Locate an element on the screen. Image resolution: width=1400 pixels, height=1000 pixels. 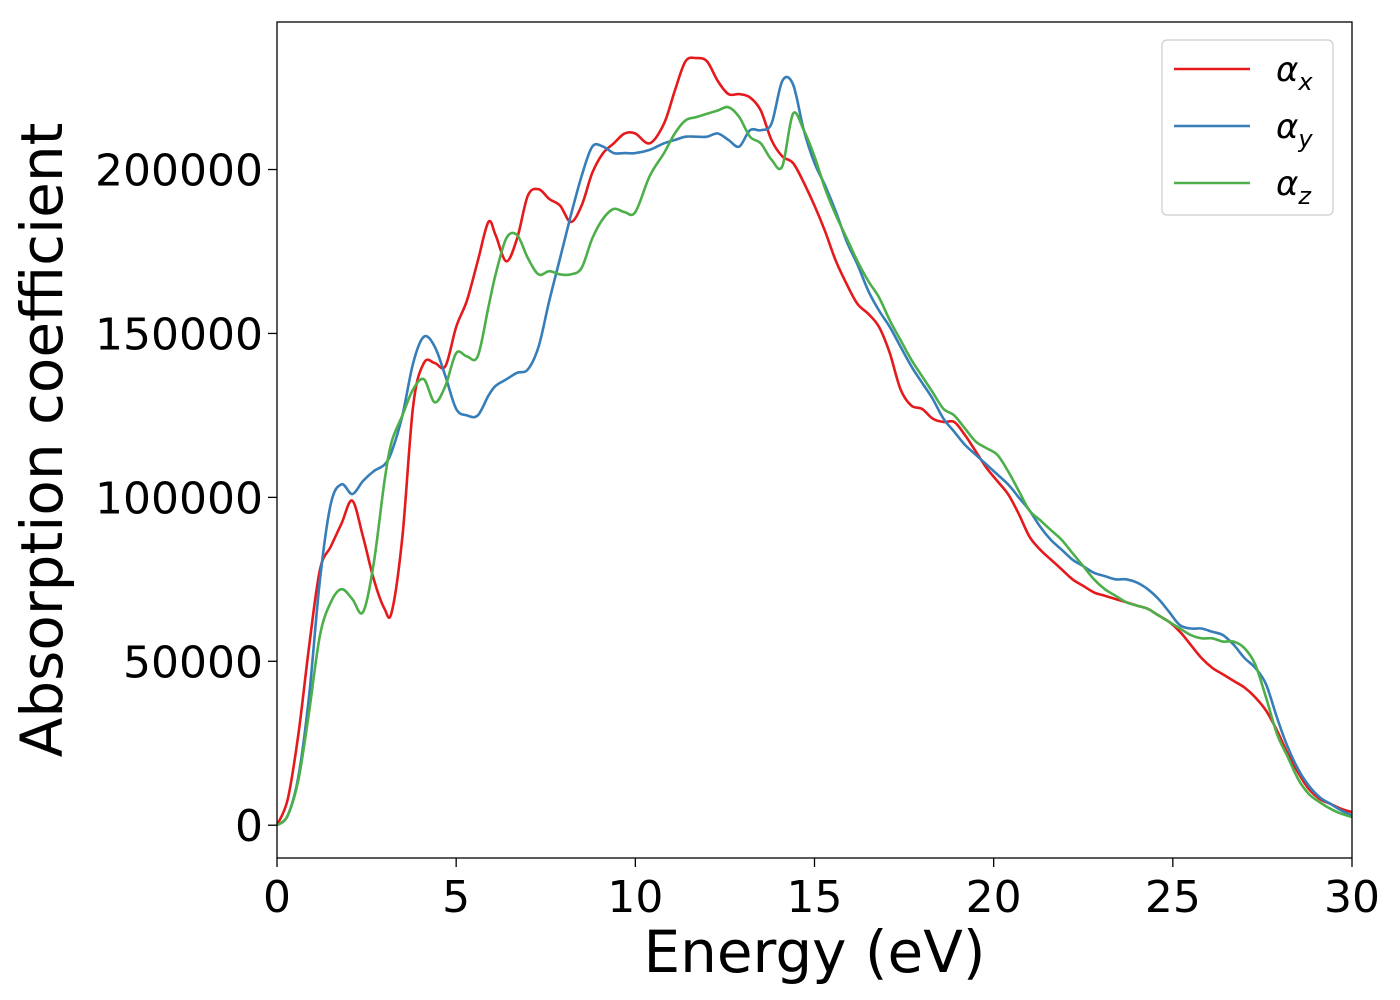
legend-label-z: αz is located at coordinates (1294, 187).